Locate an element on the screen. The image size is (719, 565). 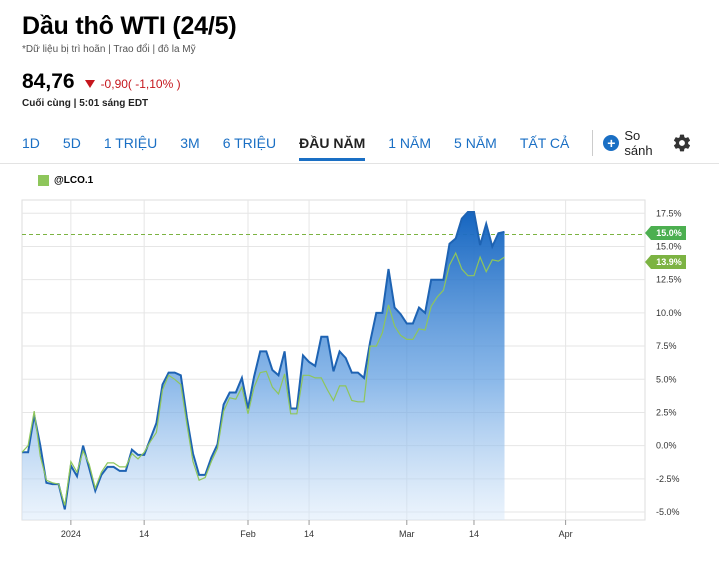
x-tick-label: Mar is located at coordinates (407, 534).